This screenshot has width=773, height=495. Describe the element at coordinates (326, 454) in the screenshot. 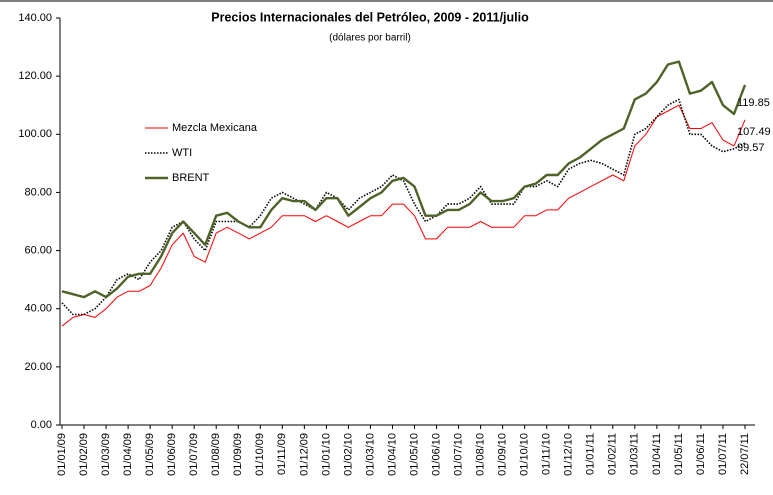

I see `x-tick-label: 01/01/10` at that location.